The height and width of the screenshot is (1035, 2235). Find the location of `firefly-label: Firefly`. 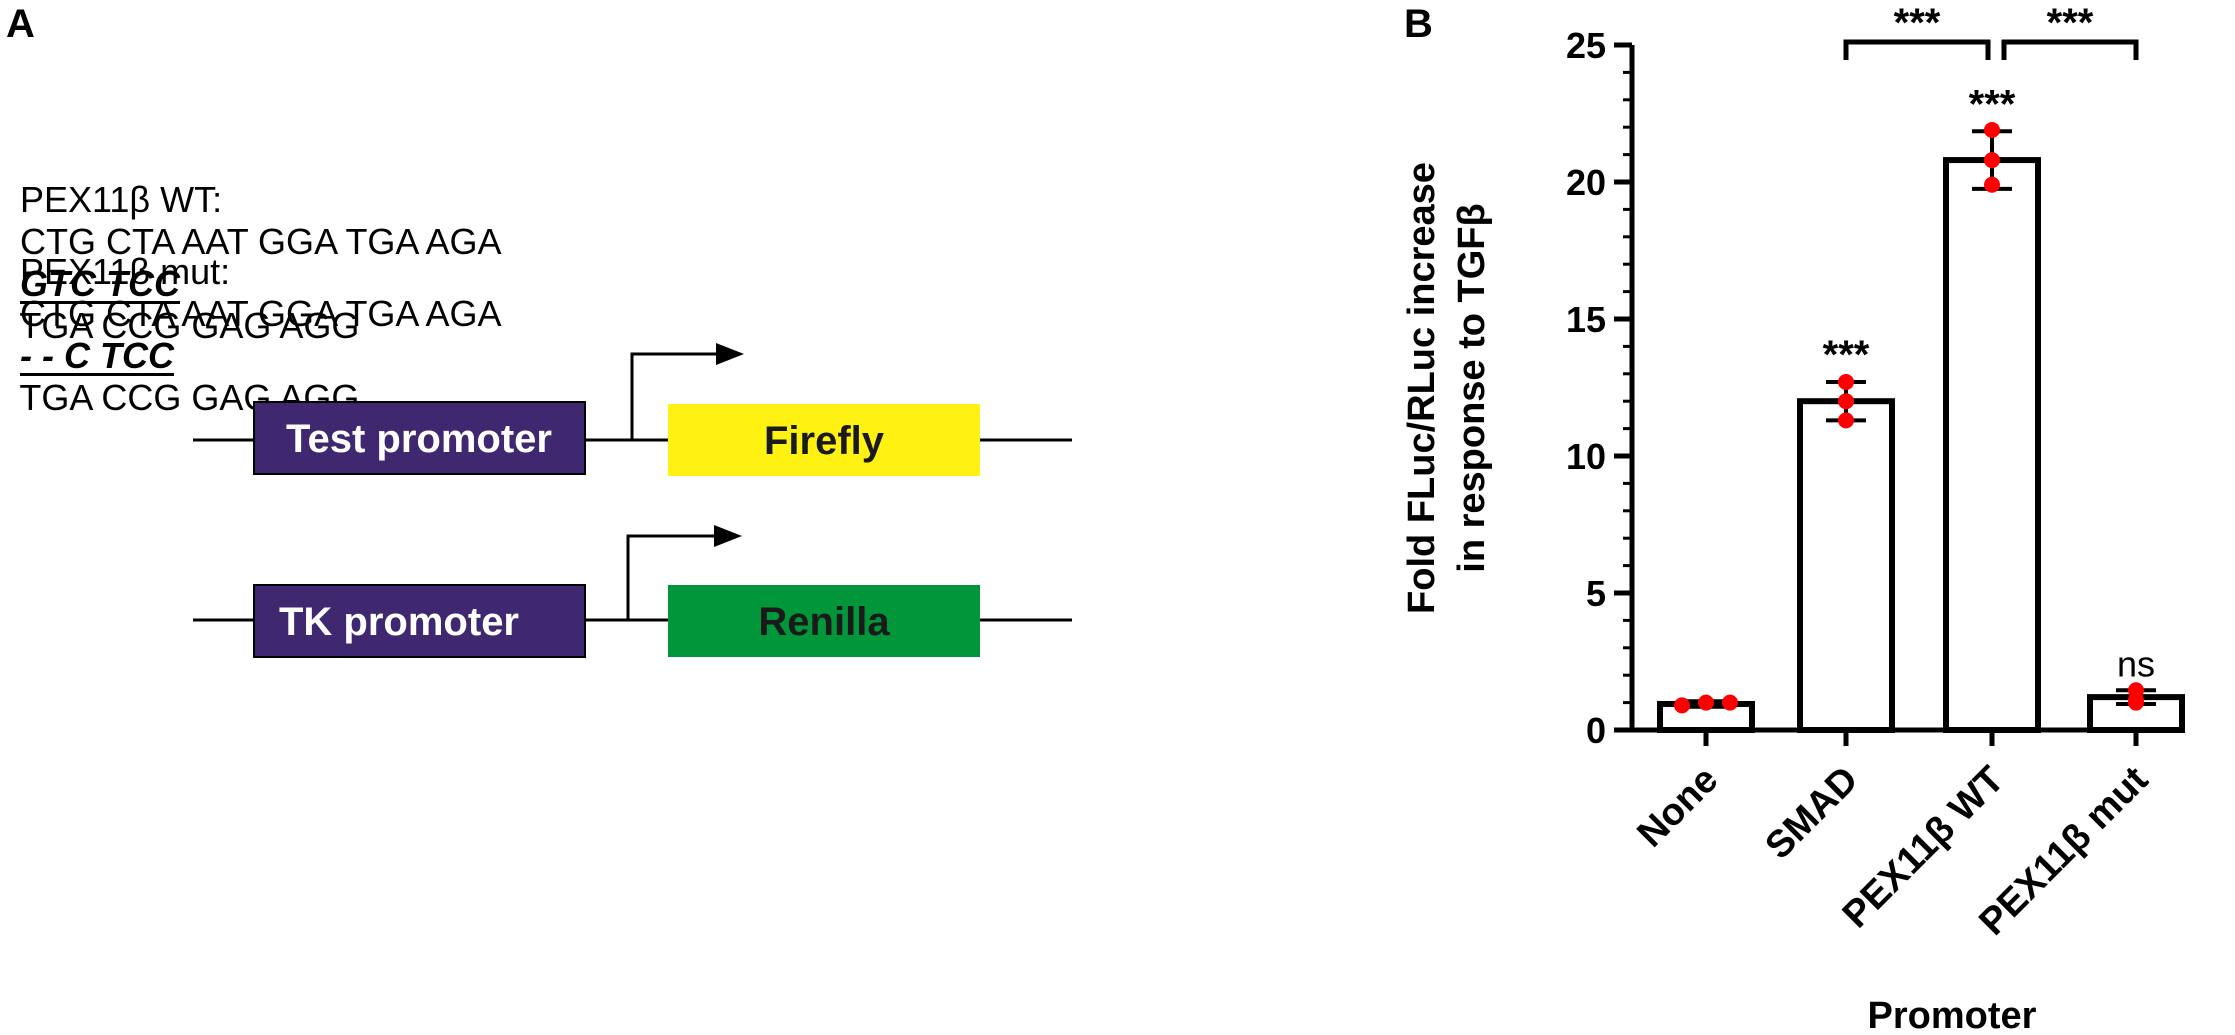

firefly-label: Firefly is located at coordinates (824, 441).